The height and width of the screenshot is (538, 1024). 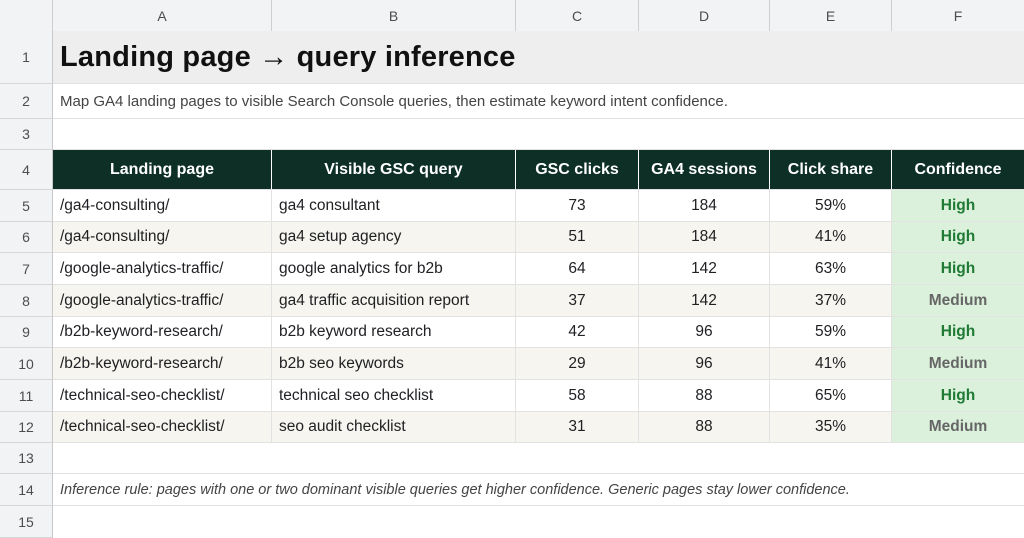 What do you see at coordinates (162, 169) in the screenshot?
I see `header-landing-page: Landing page` at bounding box center [162, 169].